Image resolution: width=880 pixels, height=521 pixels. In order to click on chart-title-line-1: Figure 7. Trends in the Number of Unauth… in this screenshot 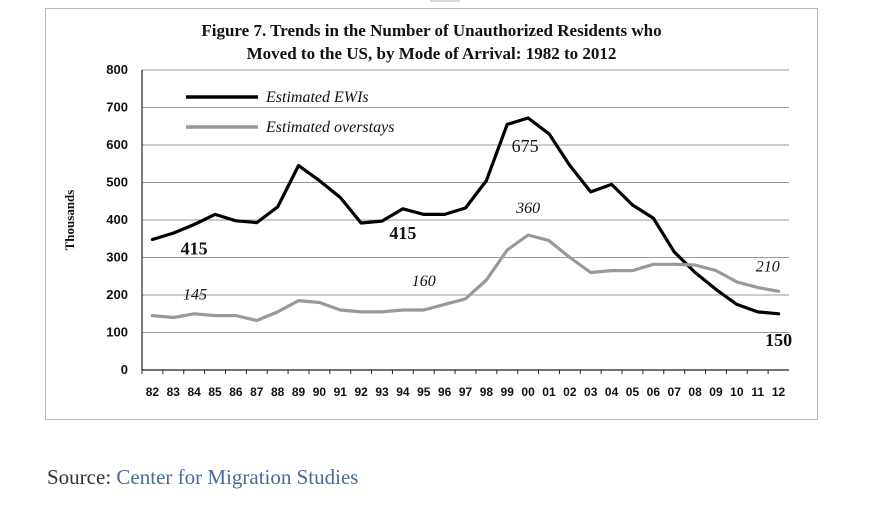, I will do `click(431, 30)`.